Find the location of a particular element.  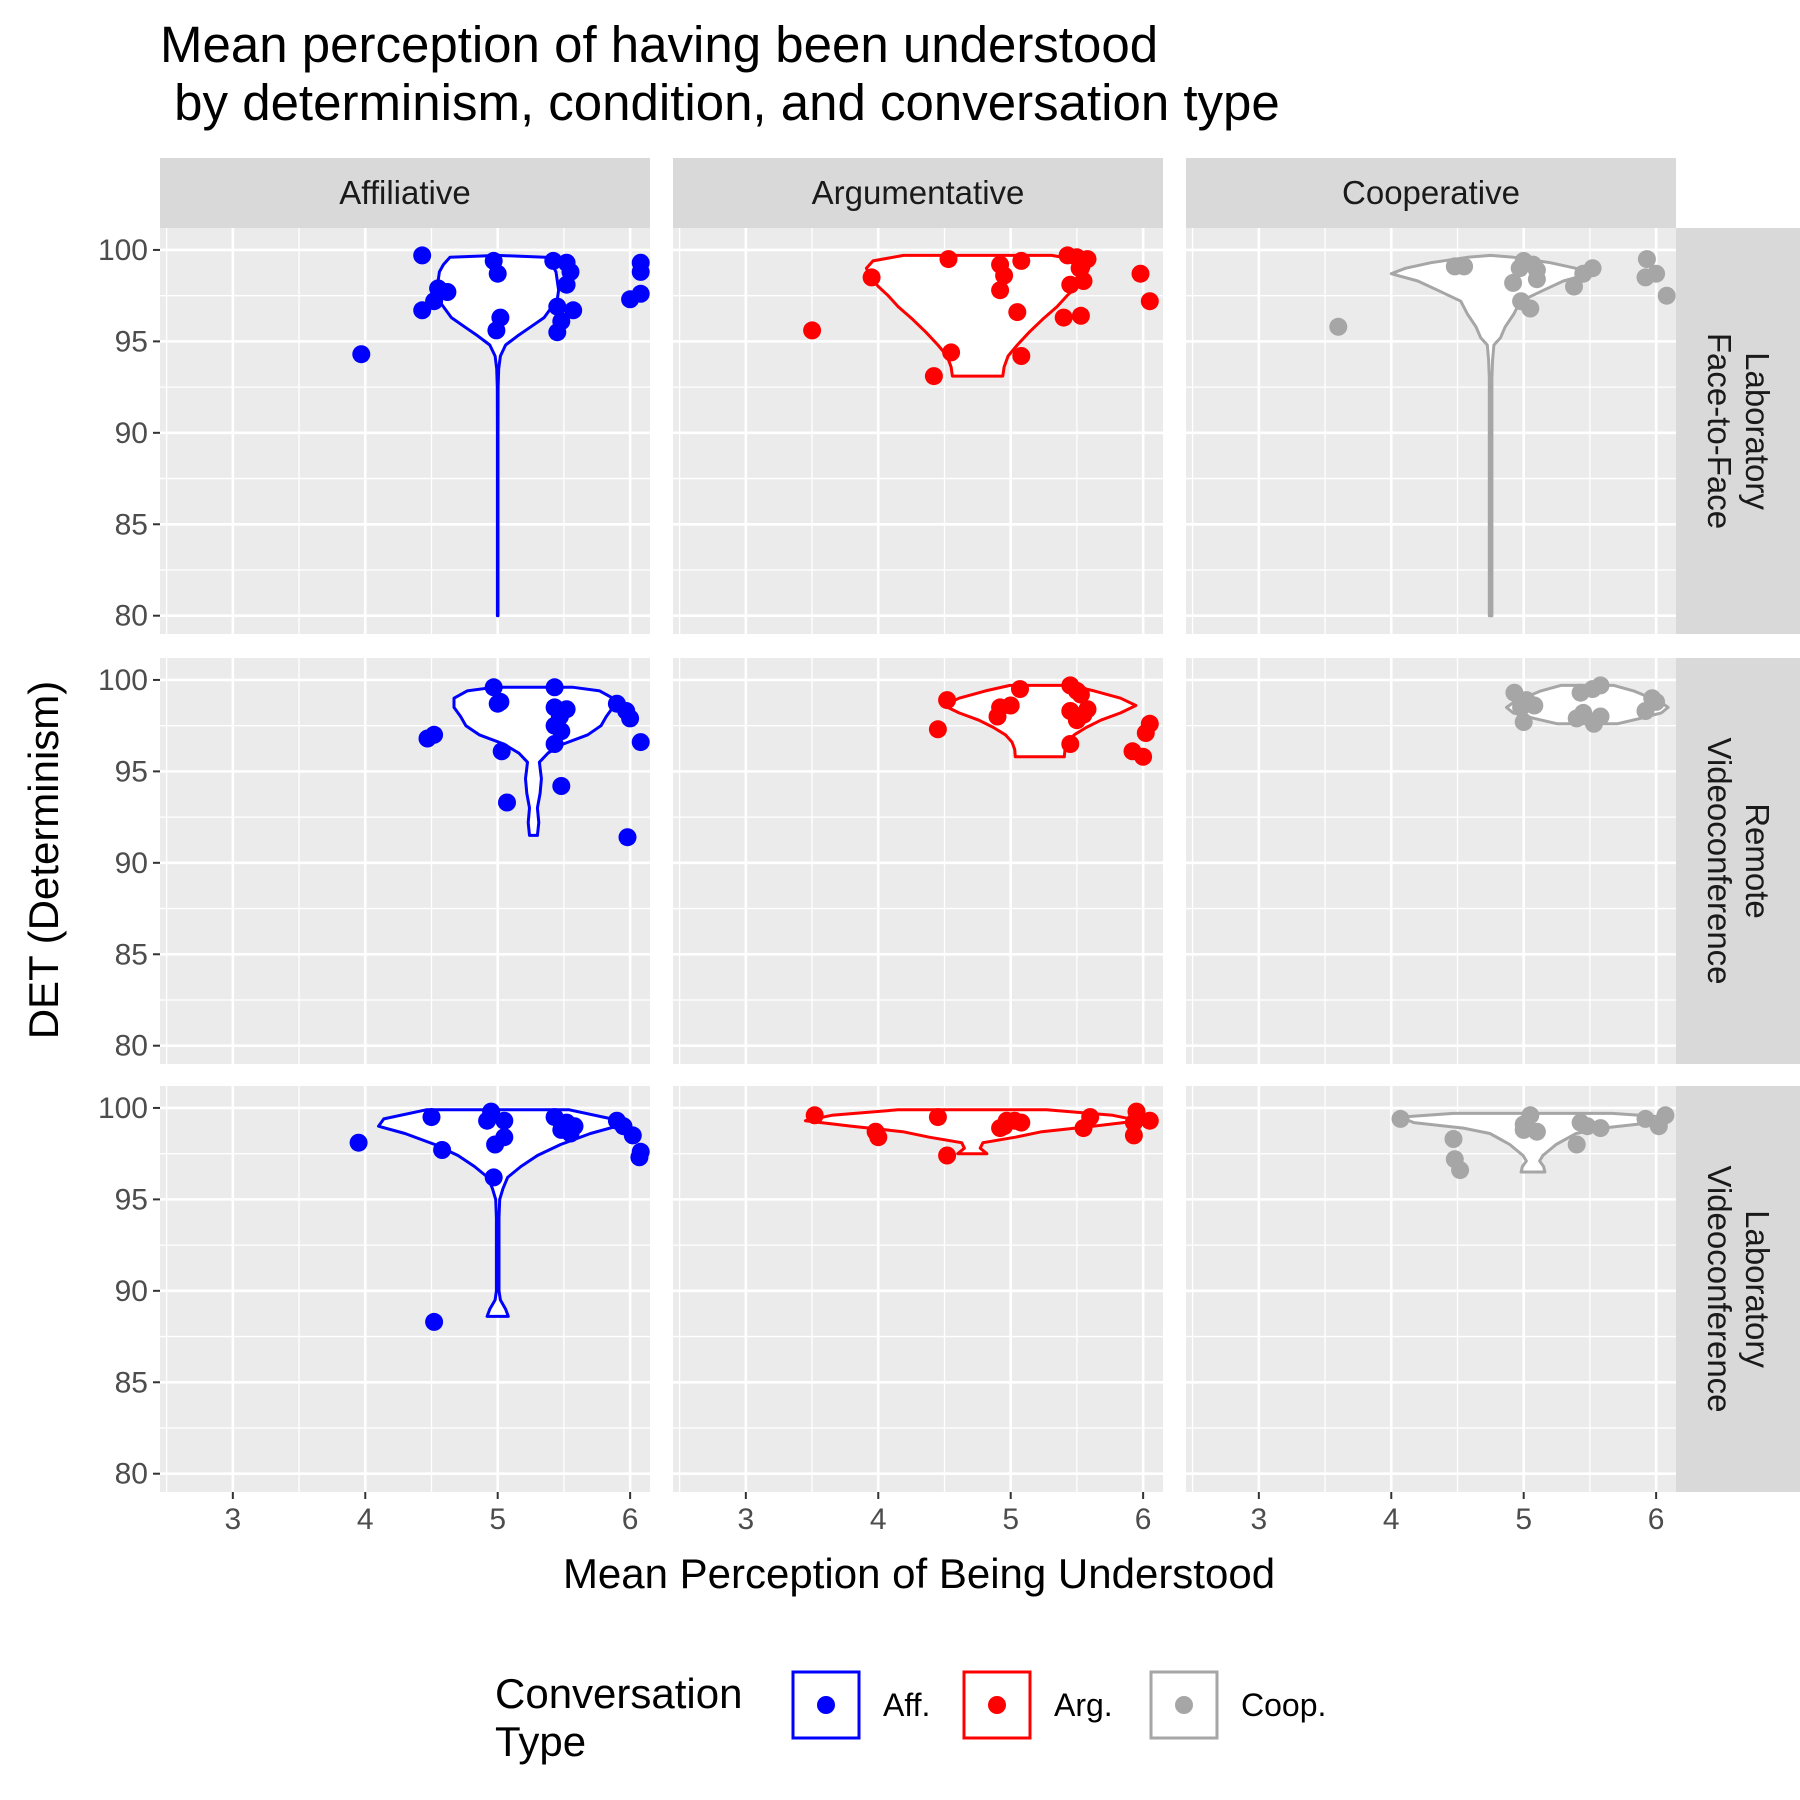

strip-label: LaboratoryVideoconference is located at coordinates (1738, 1288).